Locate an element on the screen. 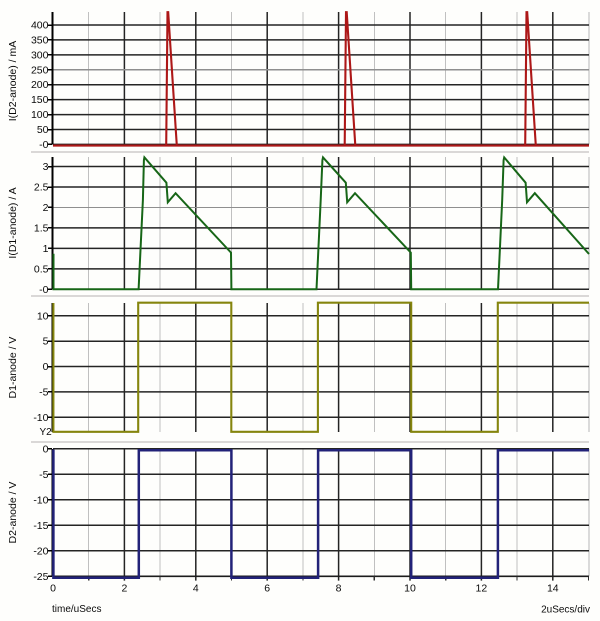 This screenshot has width=600, height=621. svg-text: 300 is located at coordinates (40, 55).